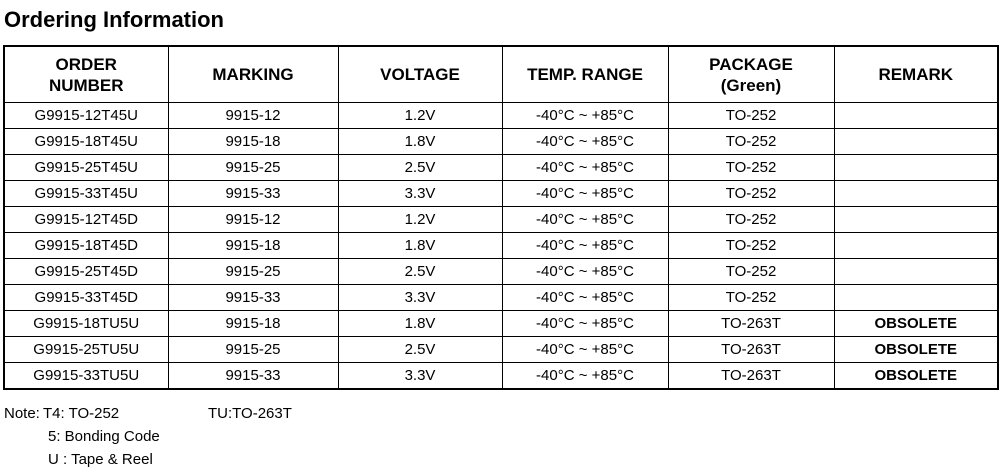  I want to click on header-line: ORDER, so click(86, 64).